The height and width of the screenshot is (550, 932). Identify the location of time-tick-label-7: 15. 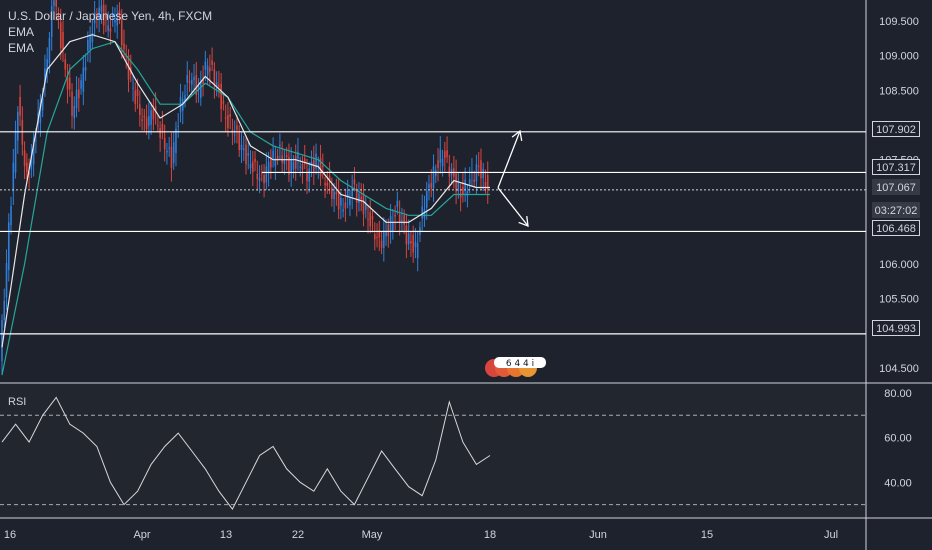
(707, 535).